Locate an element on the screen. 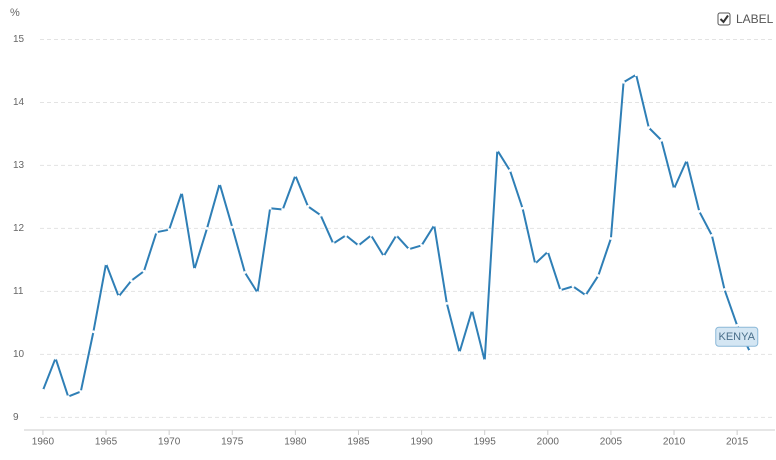  series-name: KENYA is located at coordinates (737, 337).